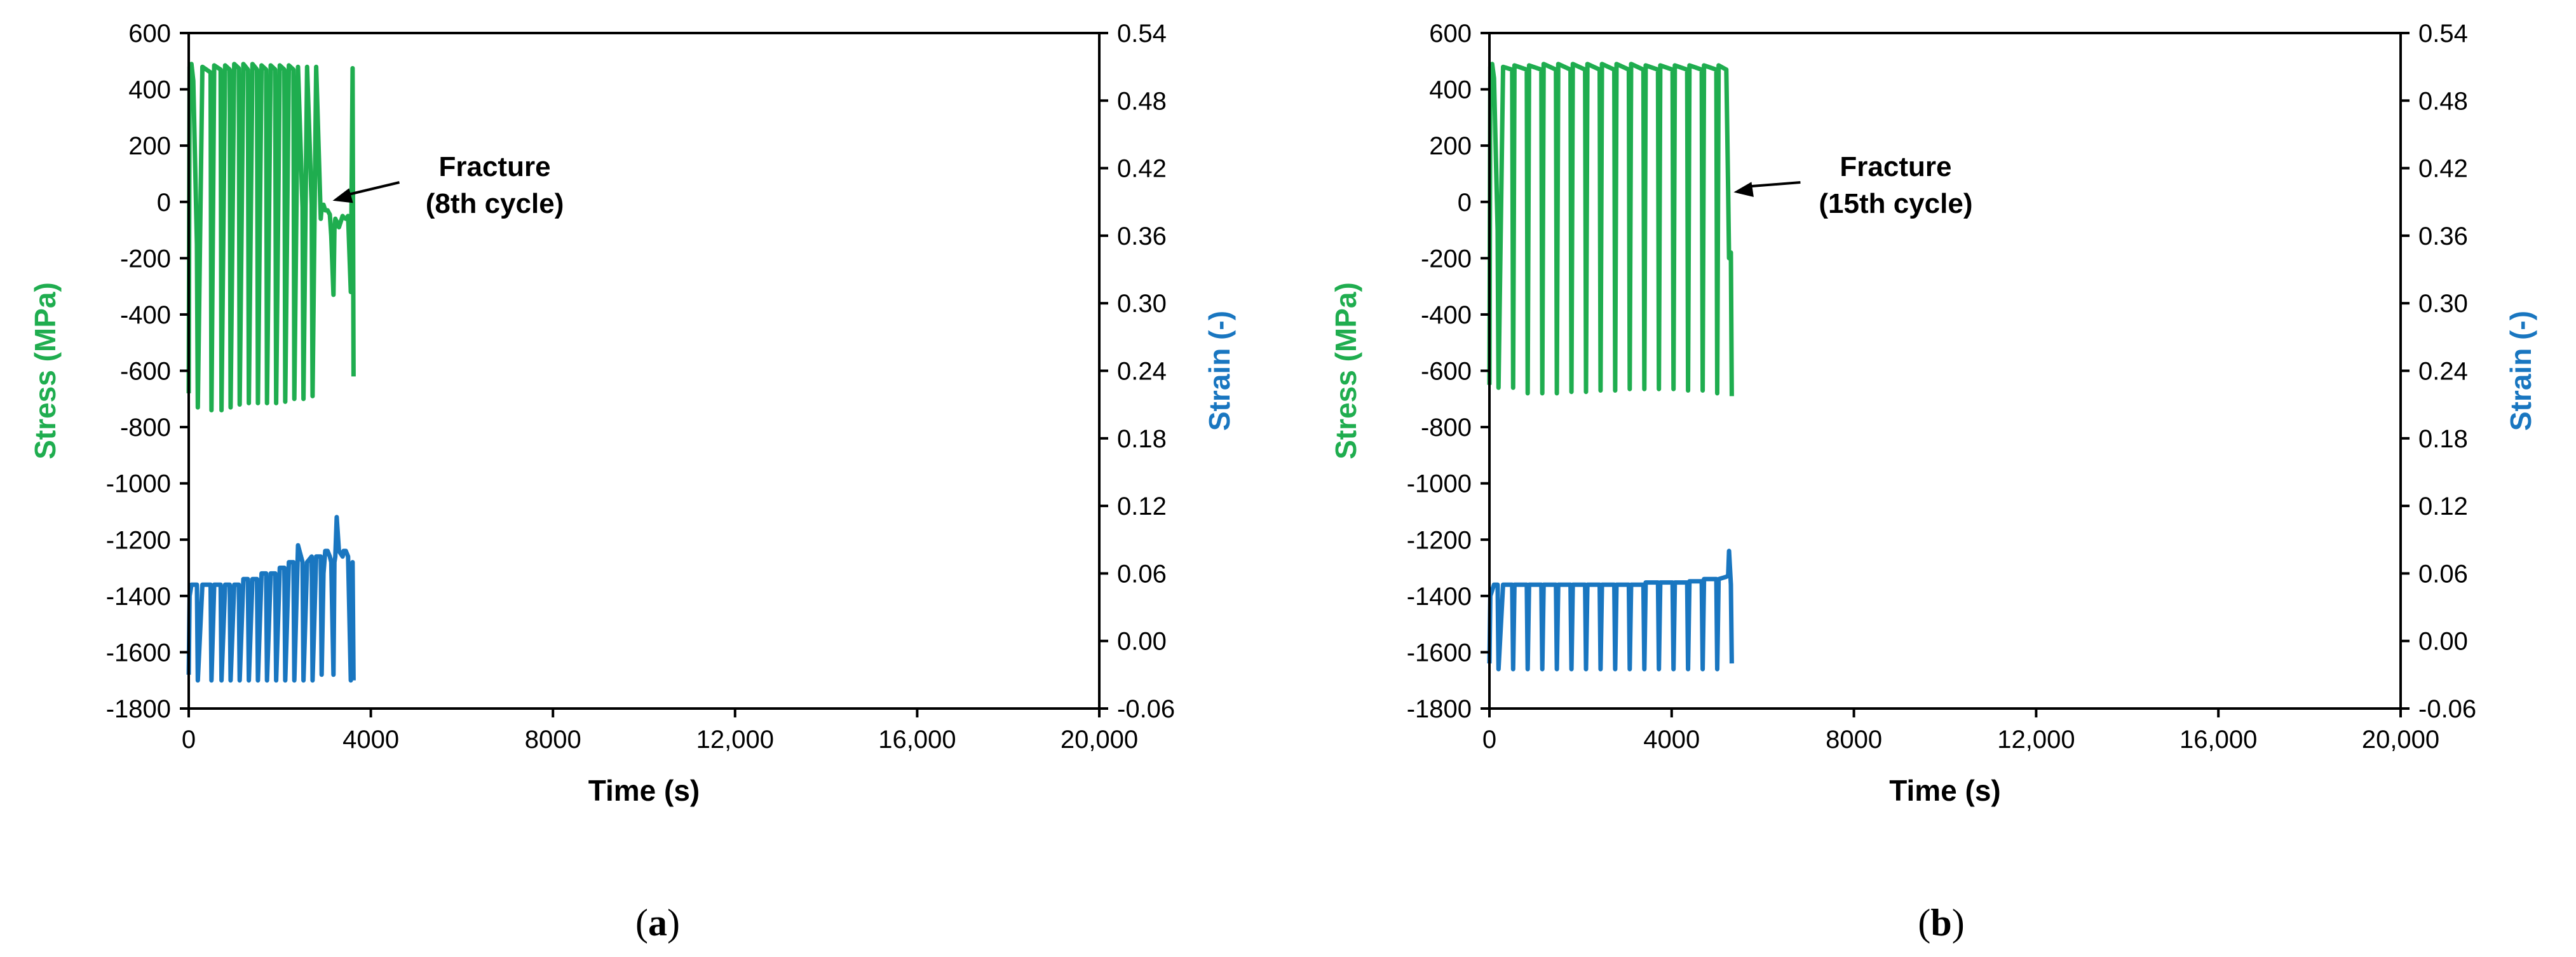 The image size is (2576, 957). I want to click on panel-label: (a), so click(658, 923).